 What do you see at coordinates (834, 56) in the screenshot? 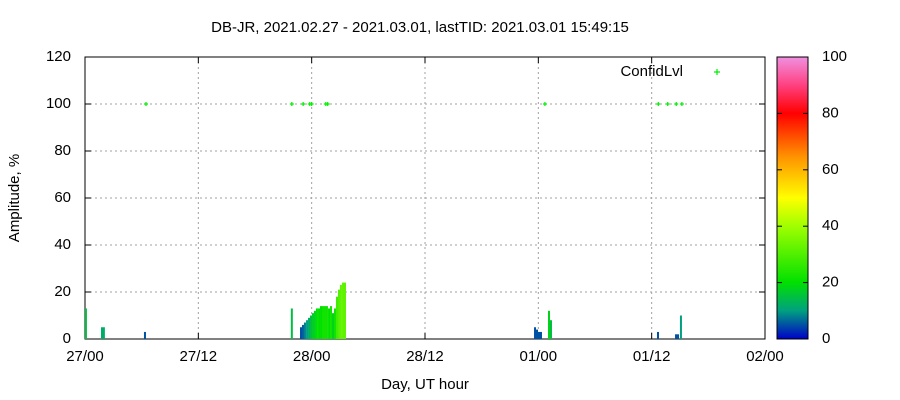
I see `colorbar-tick-label: 100` at bounding box center [834, 56].